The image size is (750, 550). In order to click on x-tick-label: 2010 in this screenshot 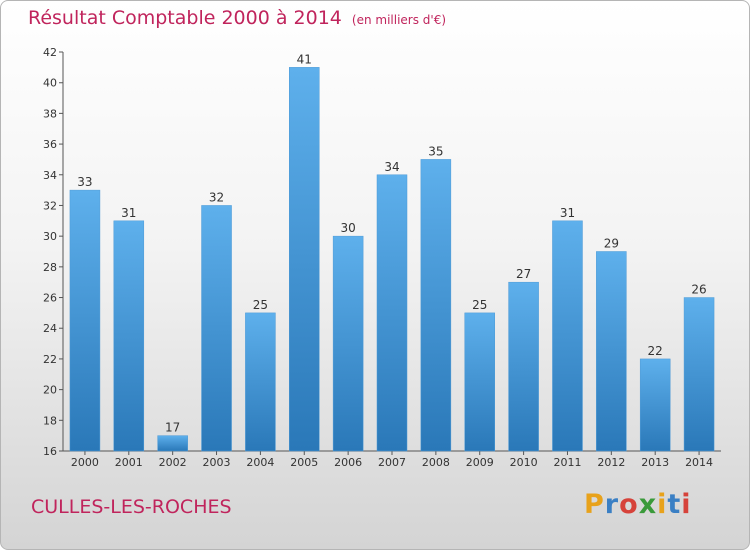, I will do `click(524, 462)`.